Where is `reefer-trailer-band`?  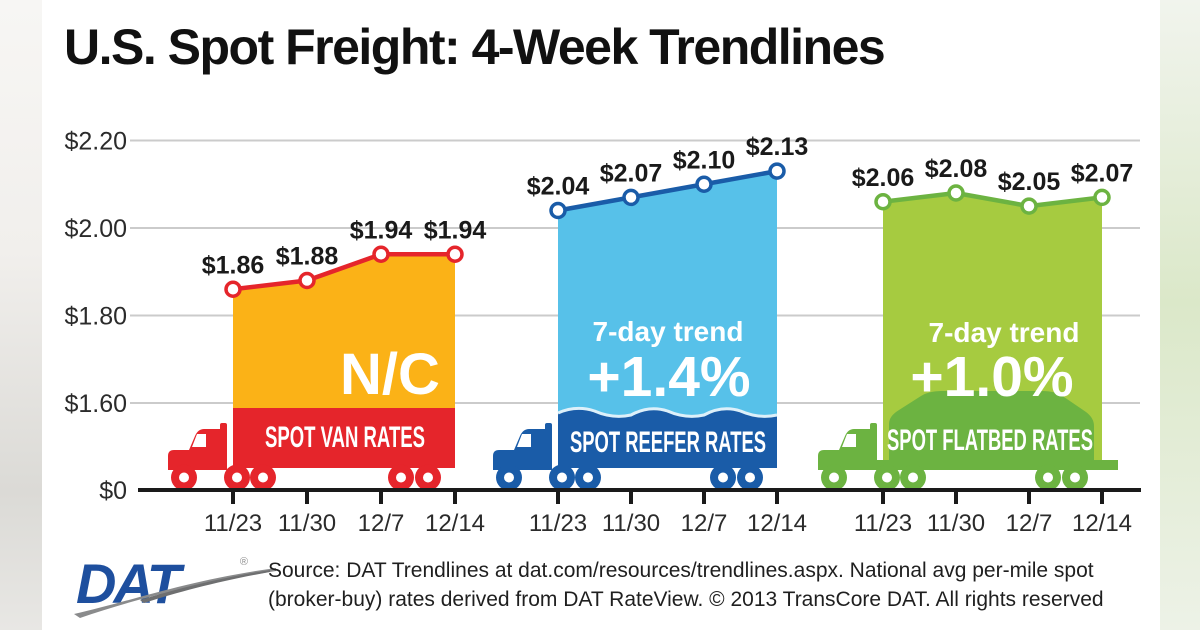 reefer-trailer-band is located at coordinates (667, 438).